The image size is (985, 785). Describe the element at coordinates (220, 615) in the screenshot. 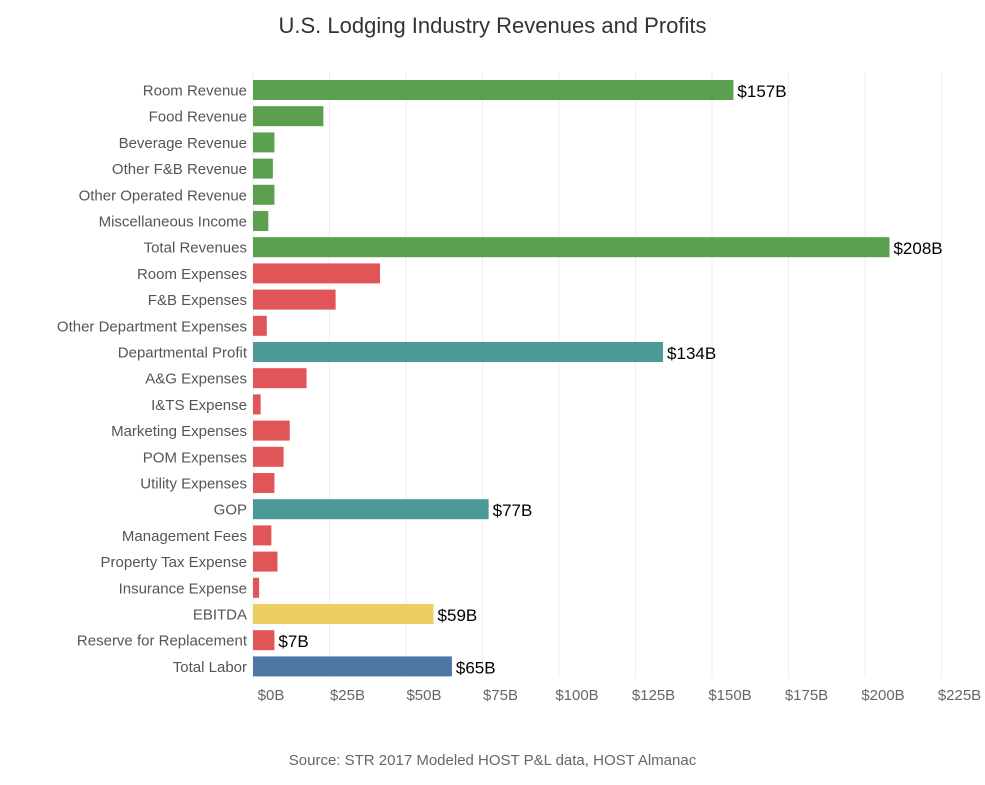

I see `category-label: EBITDA` at that location.